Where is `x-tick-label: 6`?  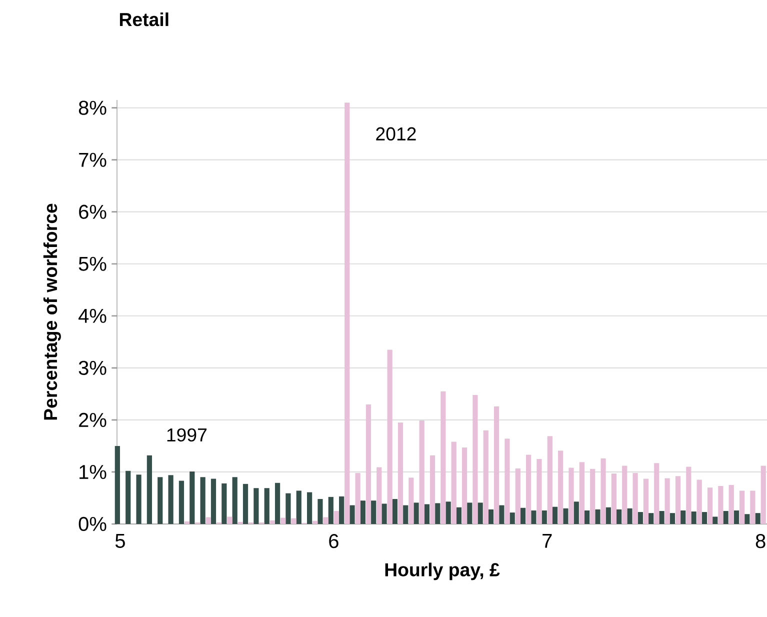
x-tick-label: 6 is located at coordinates (333, 541).